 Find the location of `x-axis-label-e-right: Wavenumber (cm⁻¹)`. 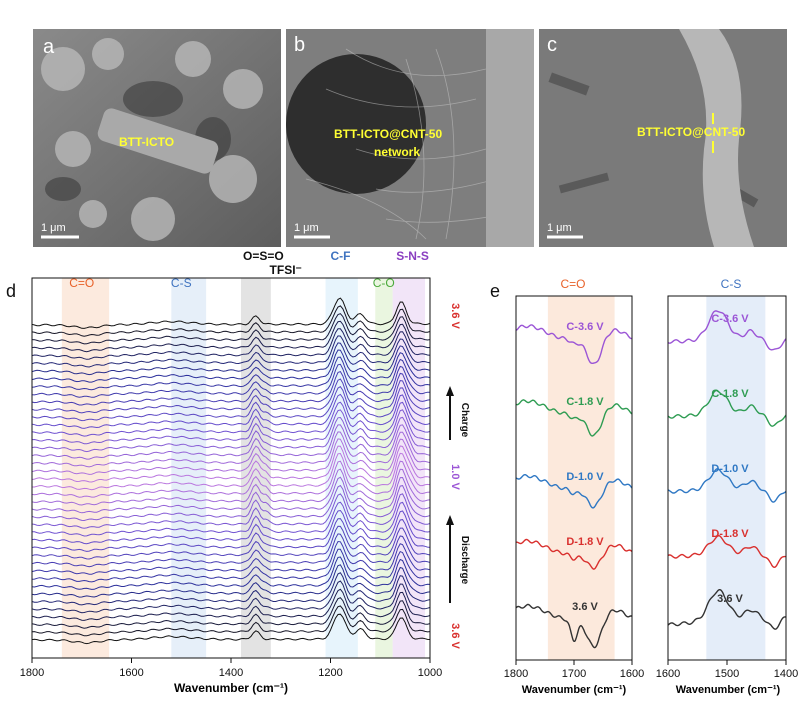

x-axis-label-e-right: Wavenumber (cm⁻¹) is located at coordinates (728, 690).